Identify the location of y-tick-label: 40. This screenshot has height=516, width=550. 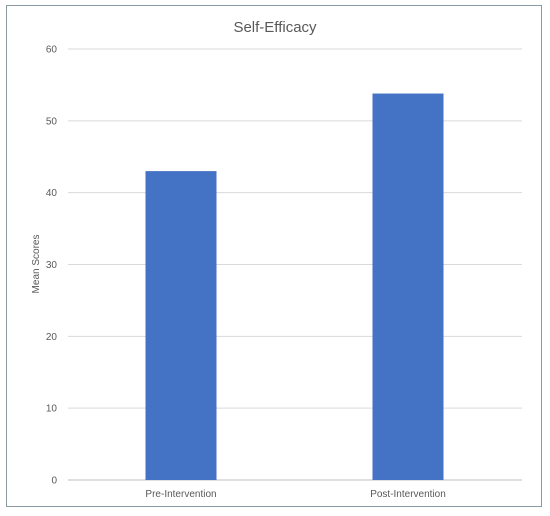
(52, 193).